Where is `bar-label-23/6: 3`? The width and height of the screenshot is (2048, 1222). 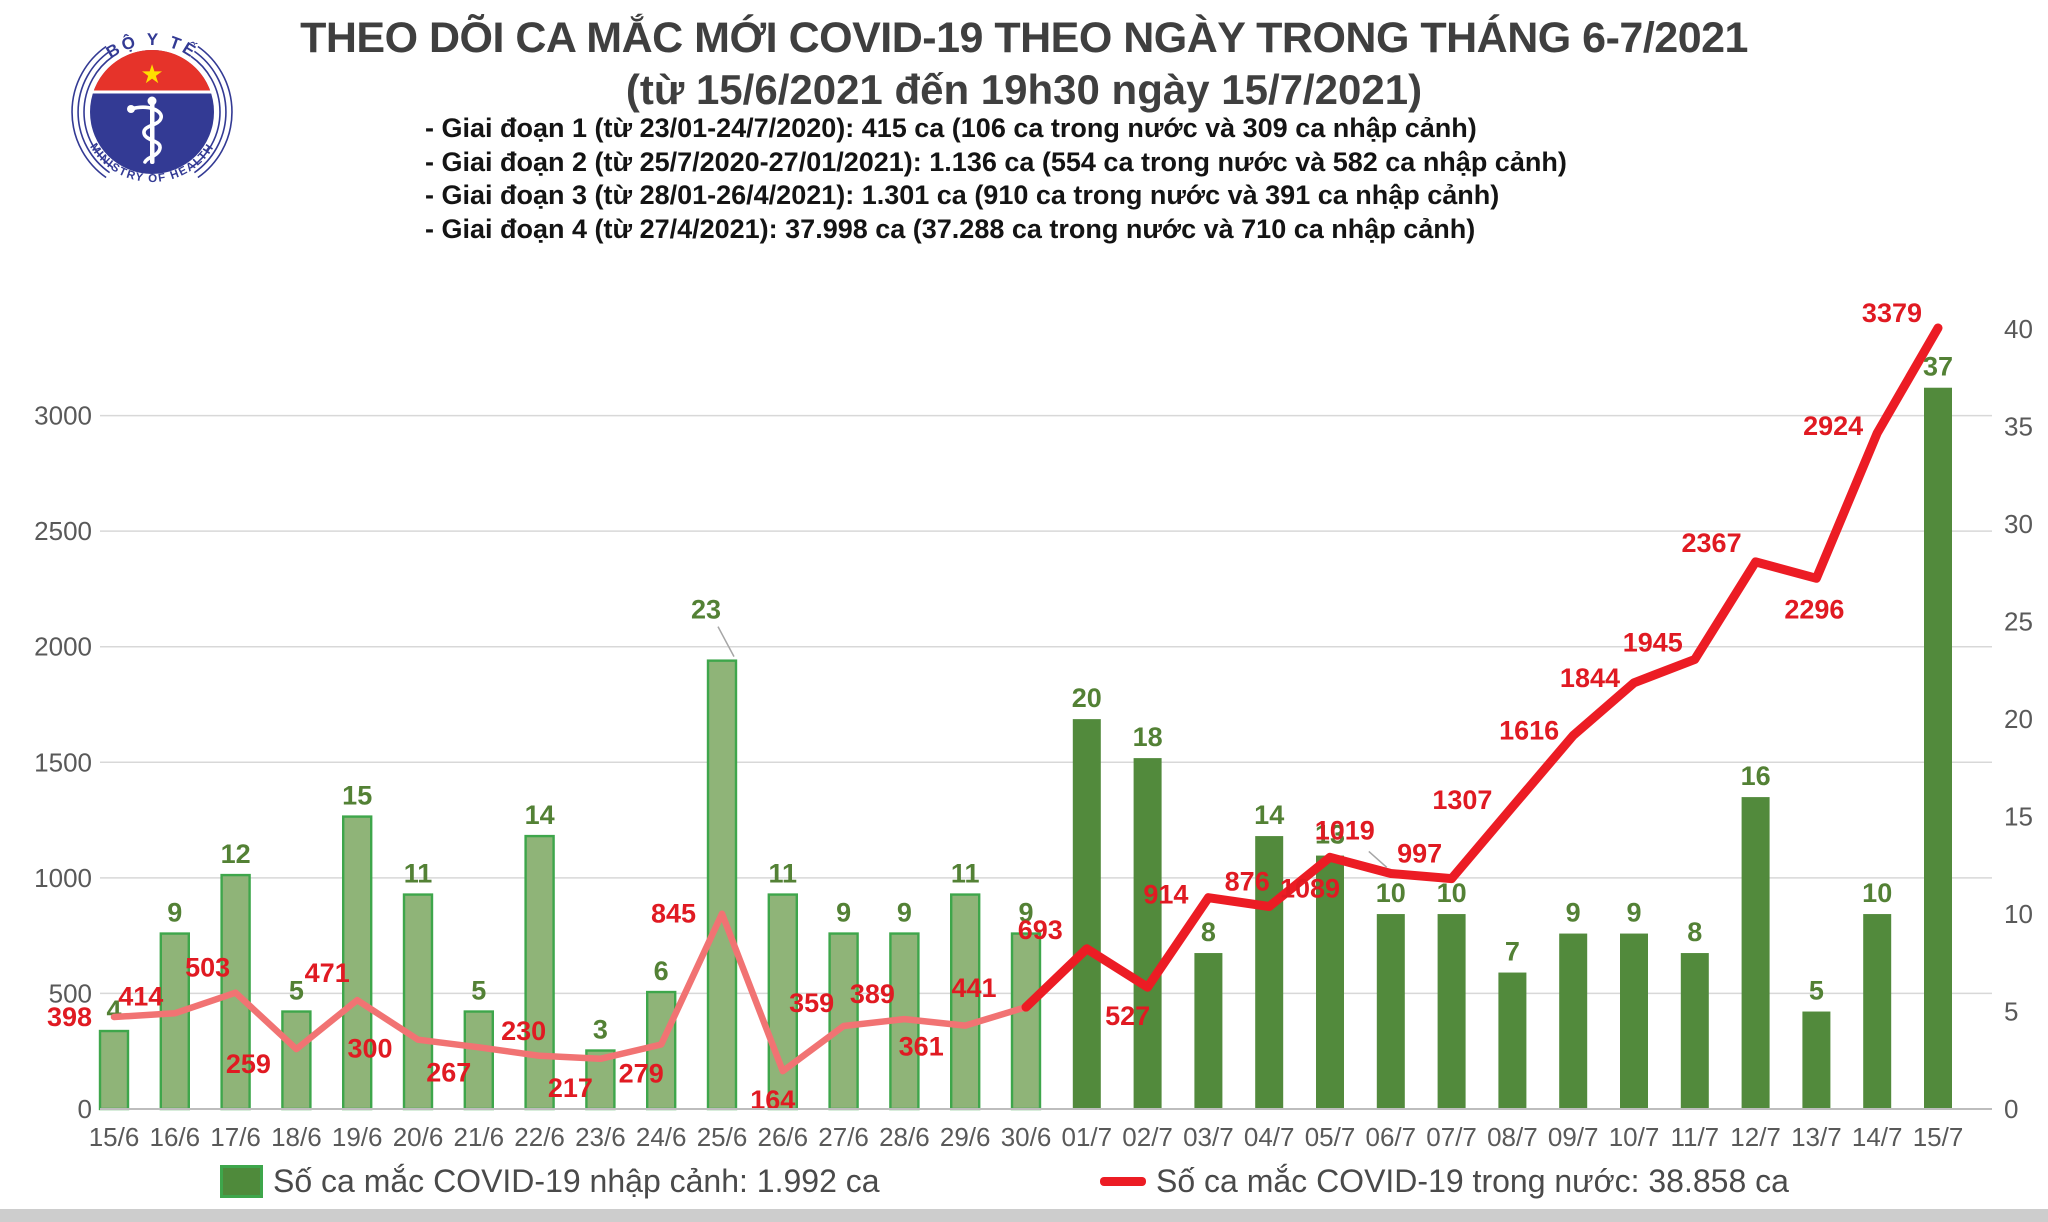 bar-label-23/6: 3 is located at coordinates (600, 1030).